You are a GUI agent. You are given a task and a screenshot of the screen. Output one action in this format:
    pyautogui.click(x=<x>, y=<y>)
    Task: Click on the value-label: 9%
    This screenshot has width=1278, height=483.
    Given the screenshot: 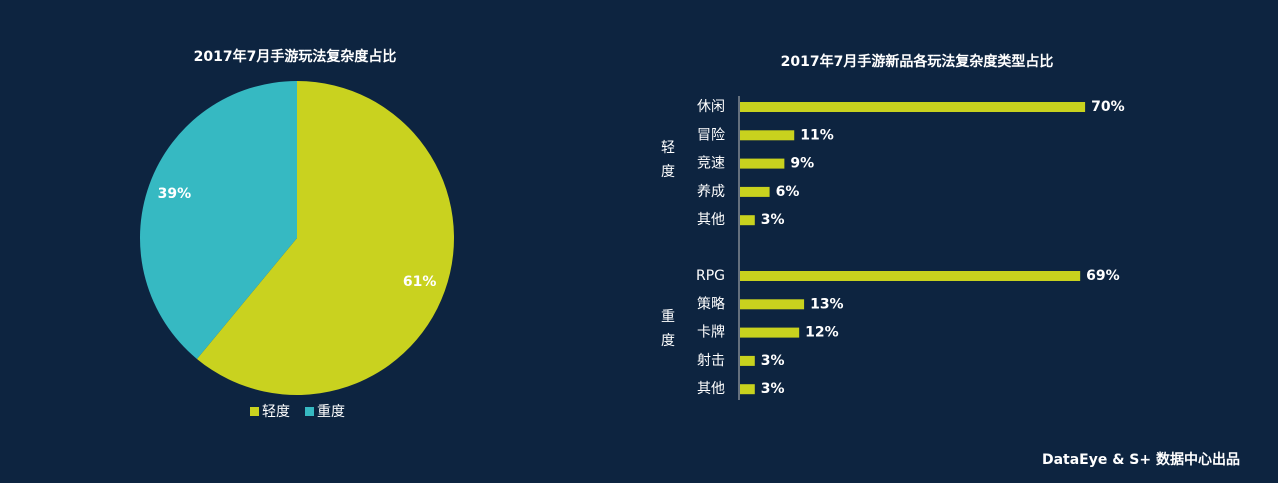 What is the action you would take?
    pyautogui.click(x=802, y=164)
    